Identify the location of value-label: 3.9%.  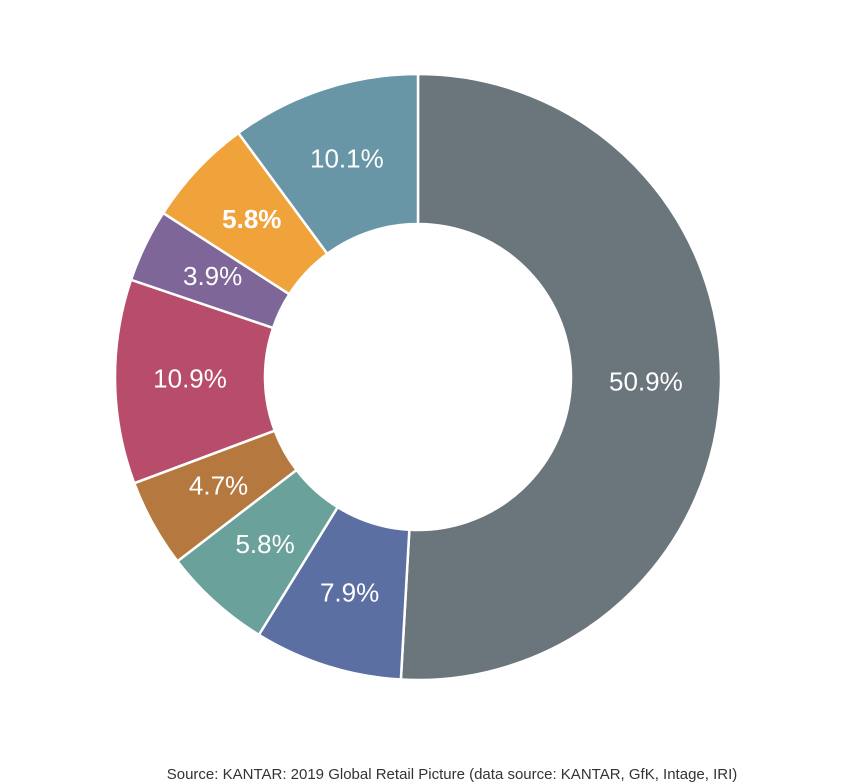
(212, 276).